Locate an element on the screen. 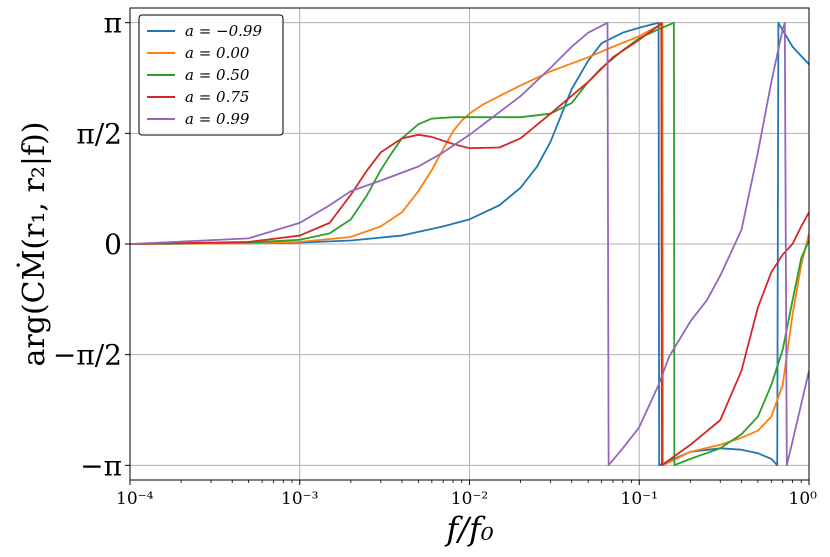 This screenshot has width=830, height=557. x-tick-label: 10⁰ is located at coordinates (803, 499).